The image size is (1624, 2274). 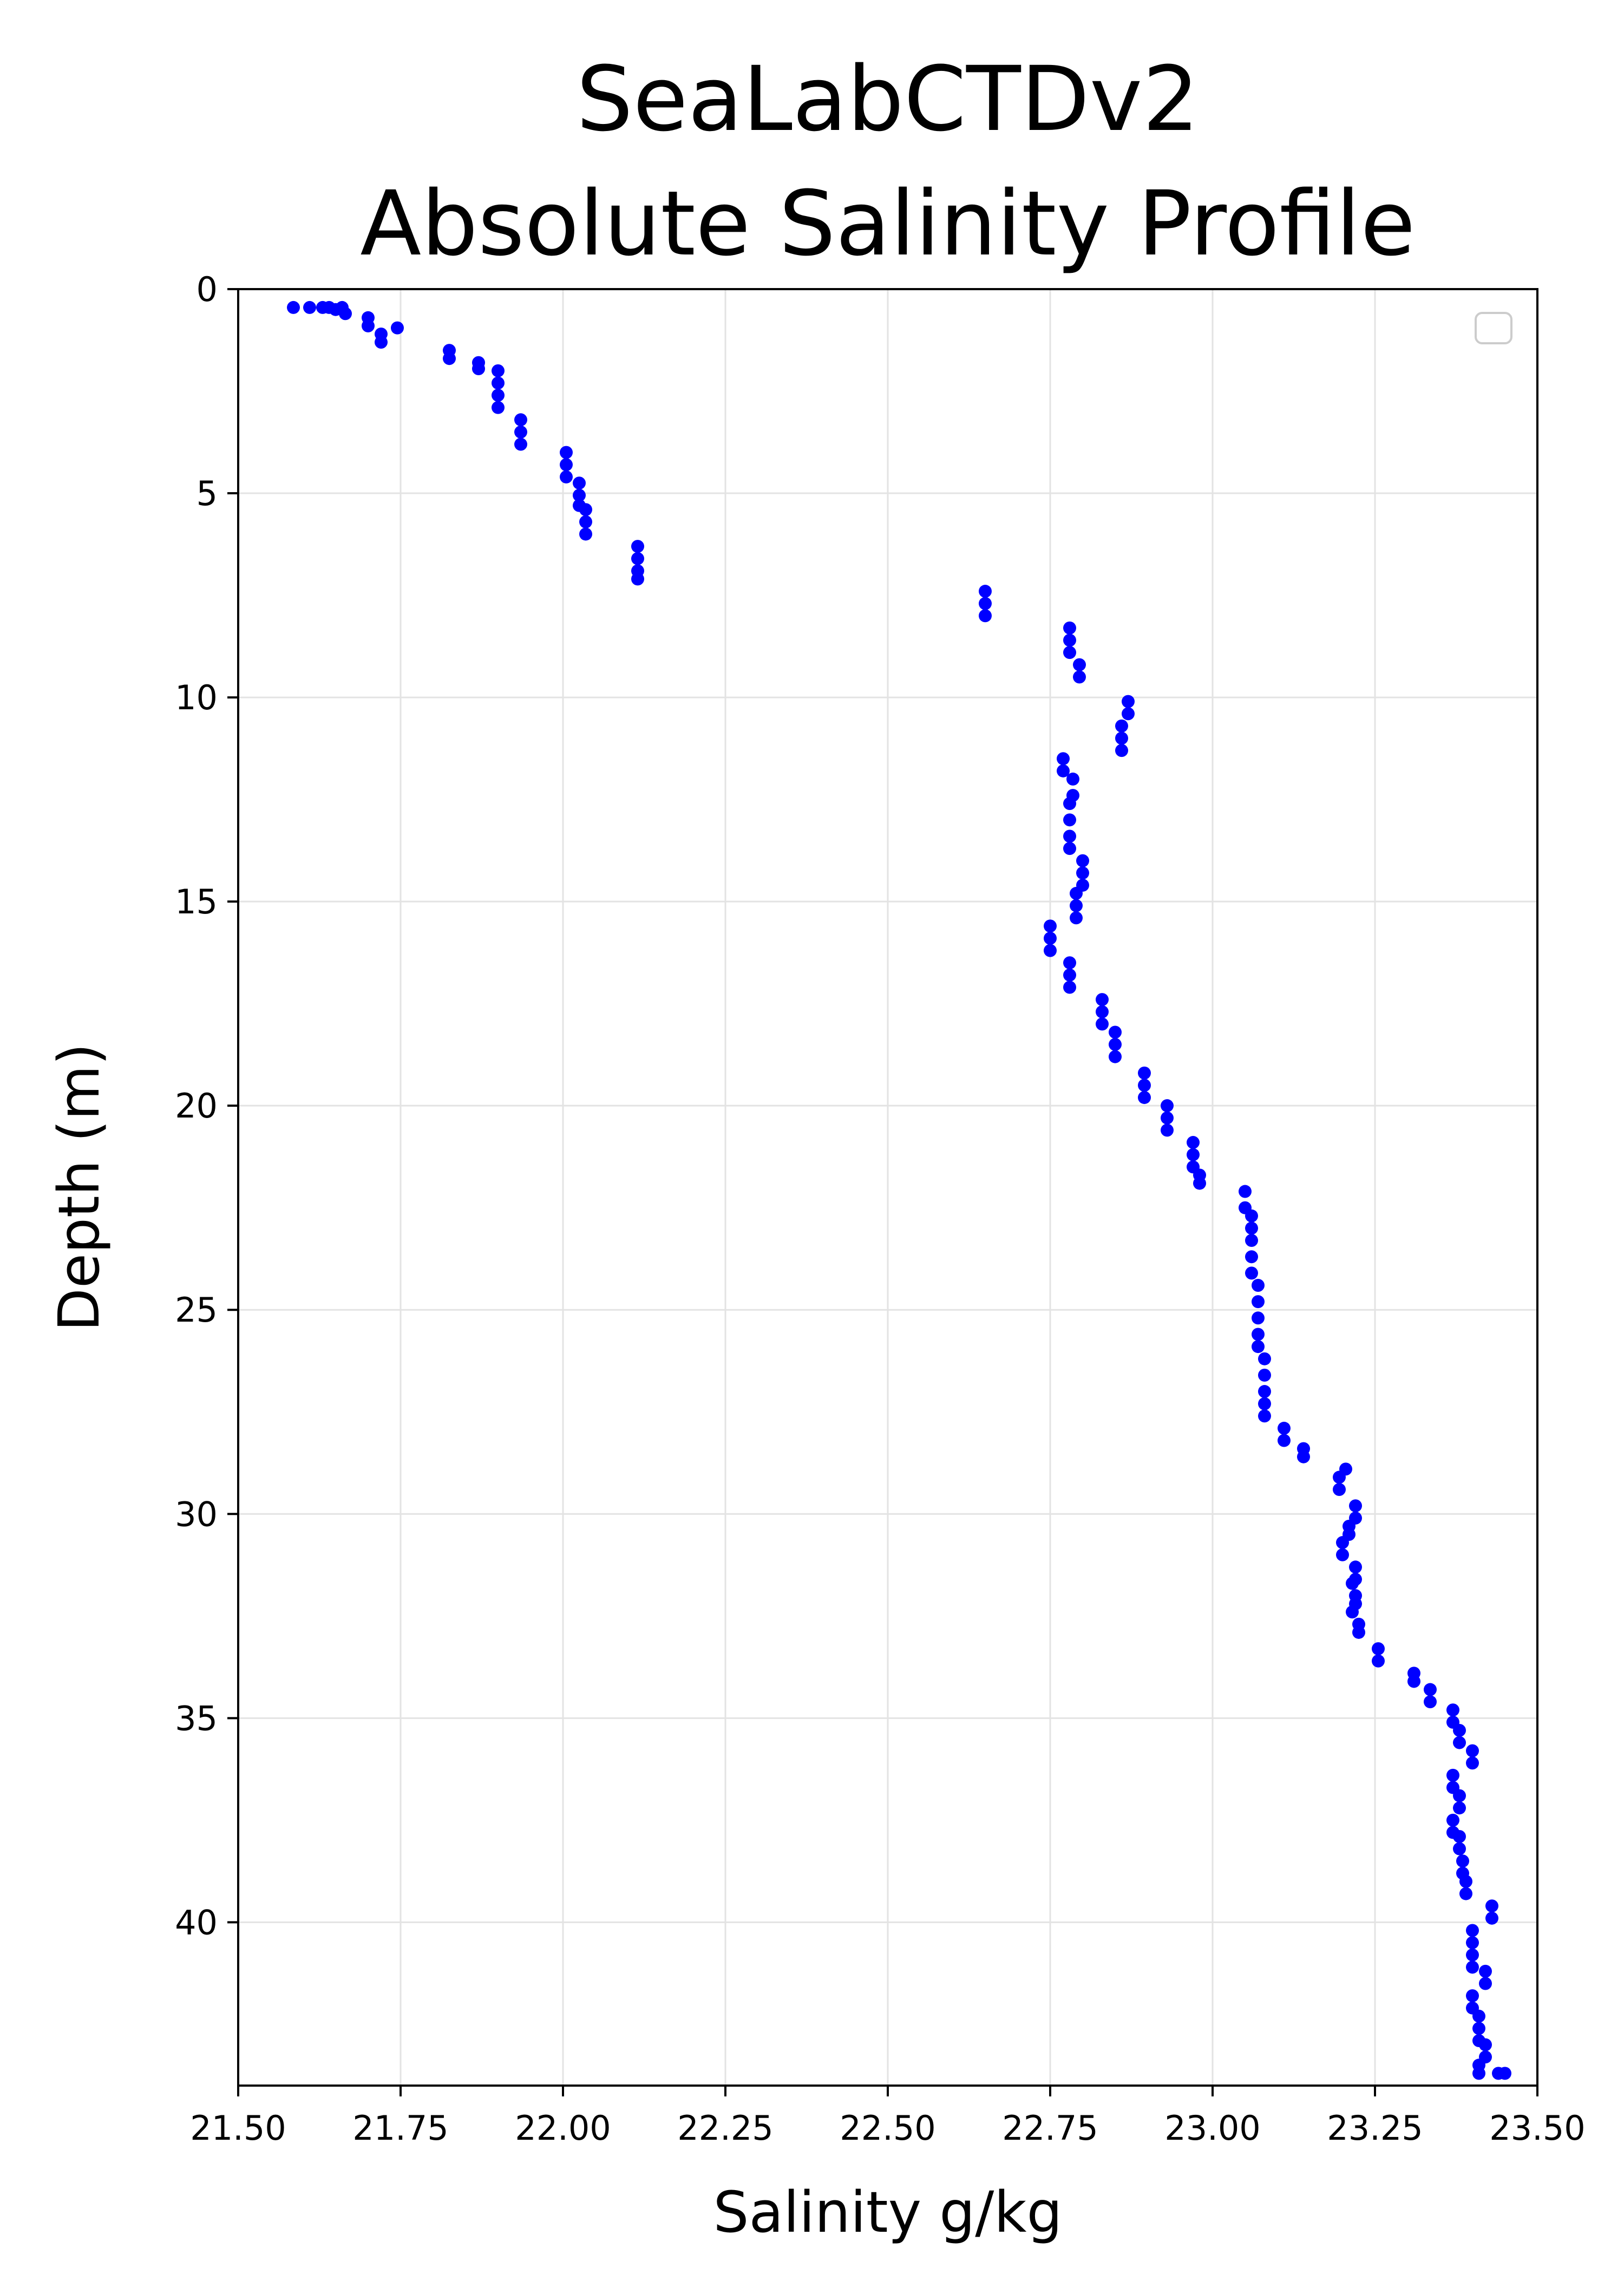 What do you see at coordinates (1537, 2128) in the screenshot?
I see `x-tick-label: 23.50` at bounding box center [1537, 2128].